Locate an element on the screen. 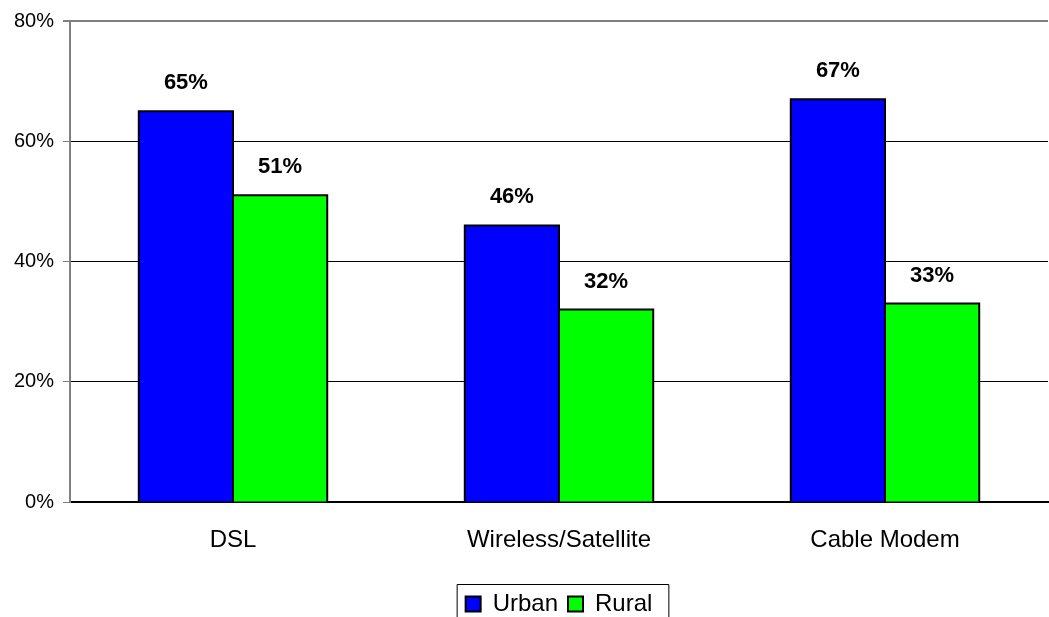 Image resolution: width=1049 pixels, height=617 pixels. x-tick-label: Wireless/Satellite is located at coordinates (559, 539).